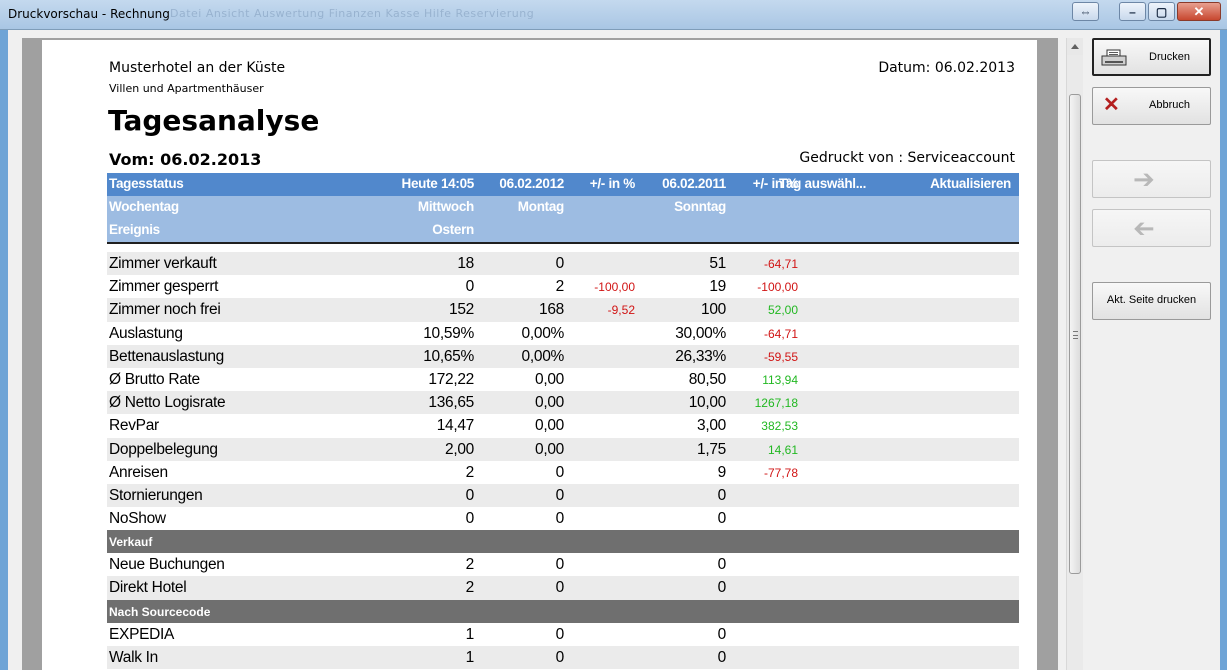  I want to click on refresh-button: Aktualisieren, so click(970, 183).